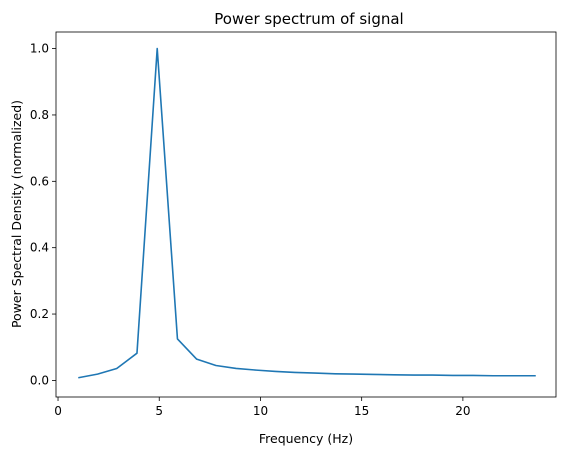  What do you see at coordinates (361, 411) in the screenshot?
I see `x-tick-label: 15` at bounding box center [361, 411].